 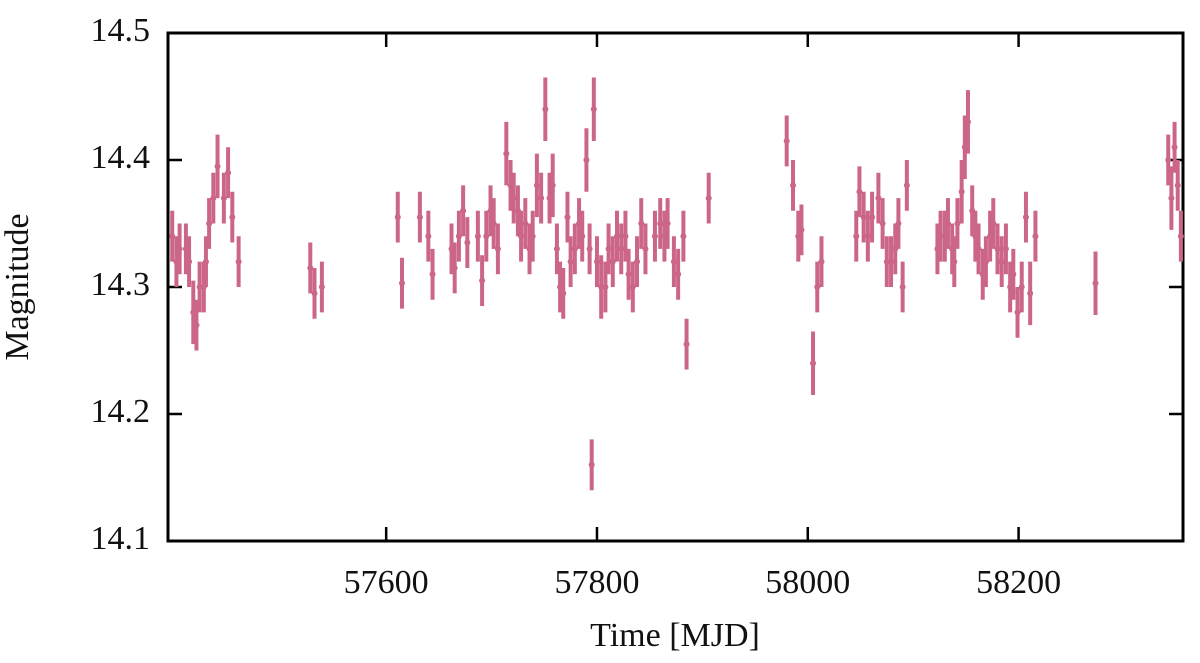 What do you see at coordinates (596, 582) in the screenshot?
I see `x-tick-label: 57800` at bounding box center [596, 582].